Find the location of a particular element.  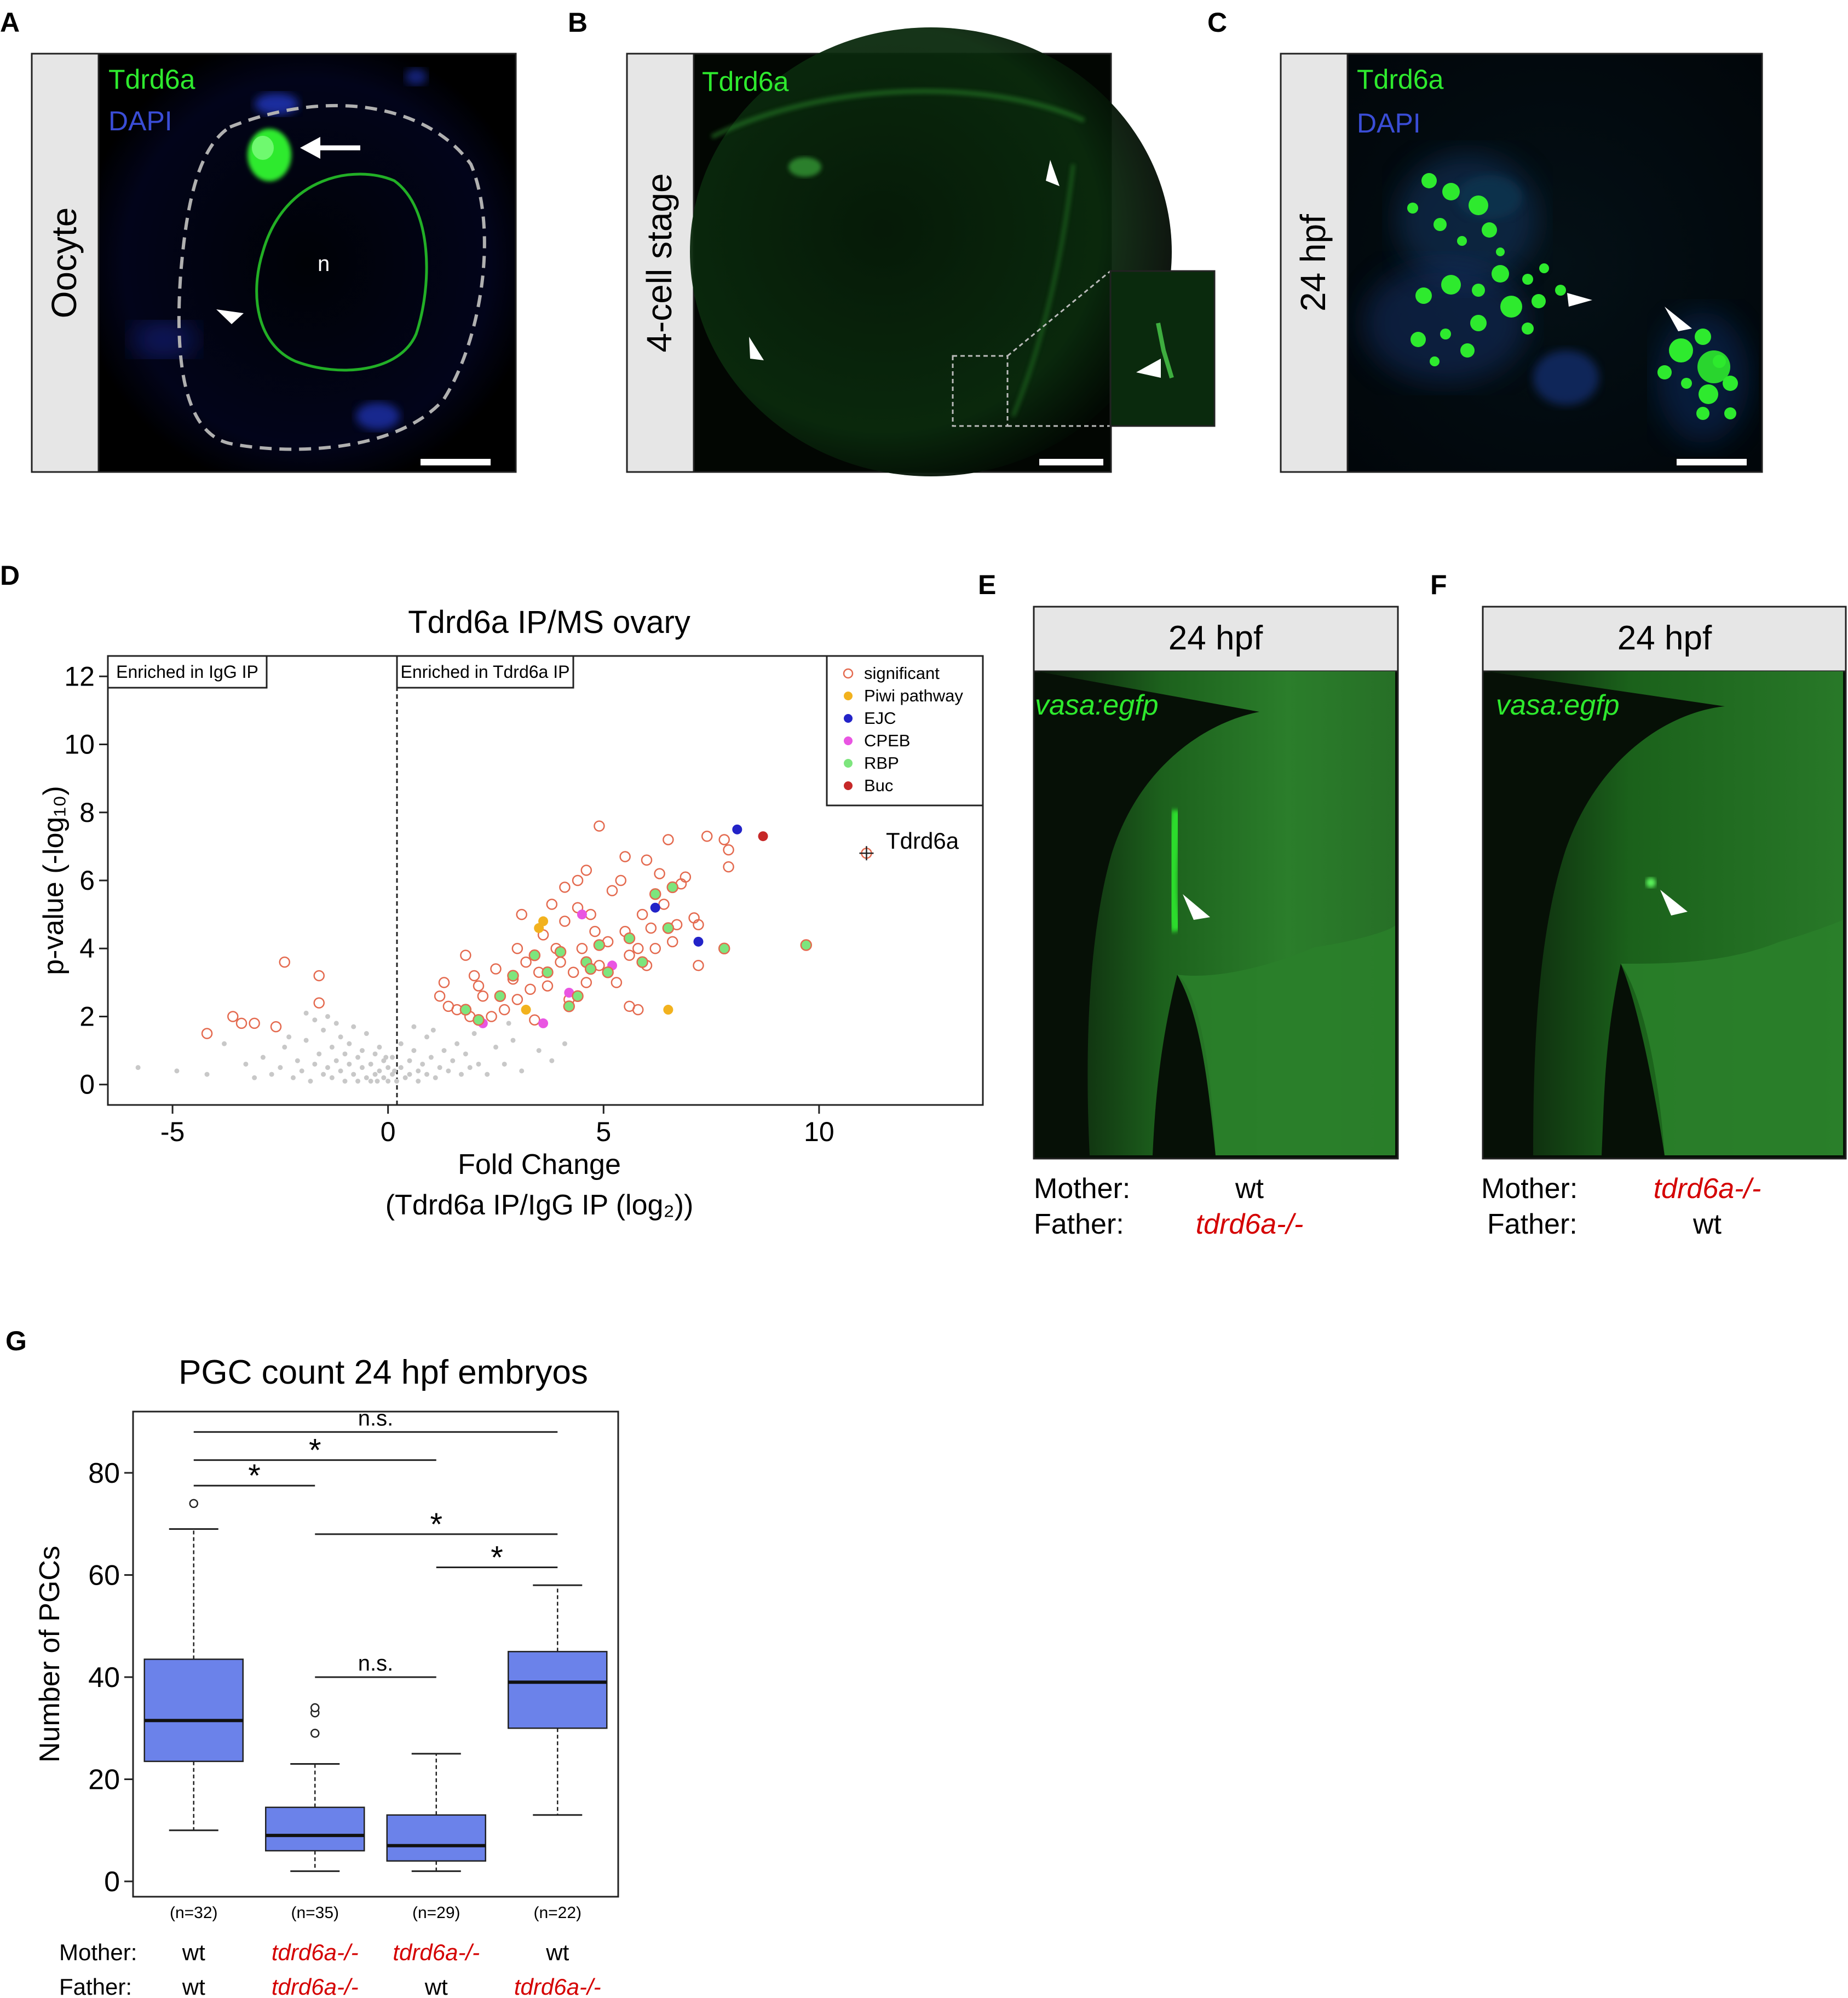

volcano-x-axis: -5 0 5 10 is located at coordinates (497, 1126).